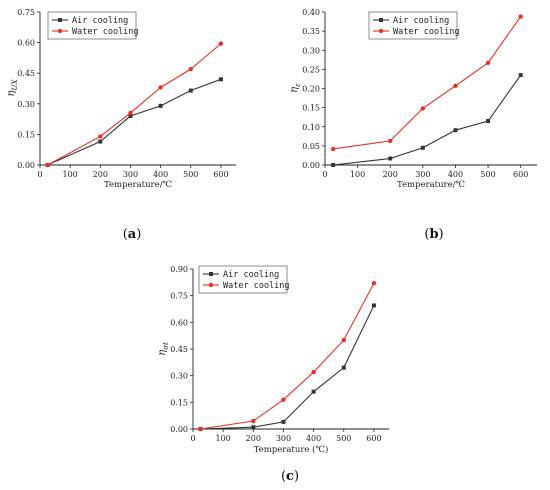 The image size is (550, 490). Describe the element at coordinates (311, 12) in the screenshot. I see `y-tick-label: 0.40` at that location.